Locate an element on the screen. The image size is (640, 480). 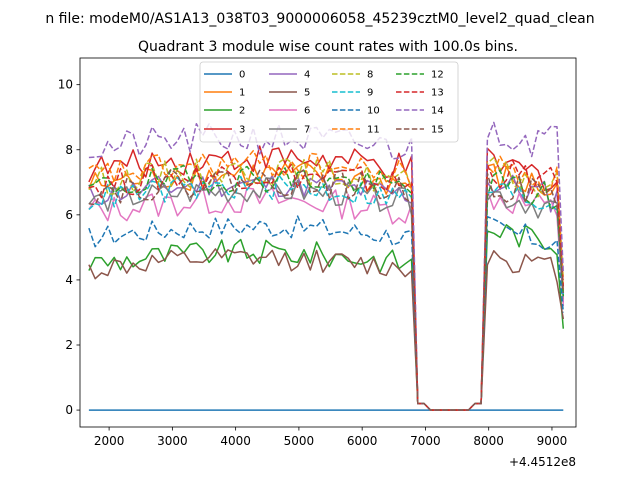
legend-label-5: 5 is located at coordinates (307, 93).